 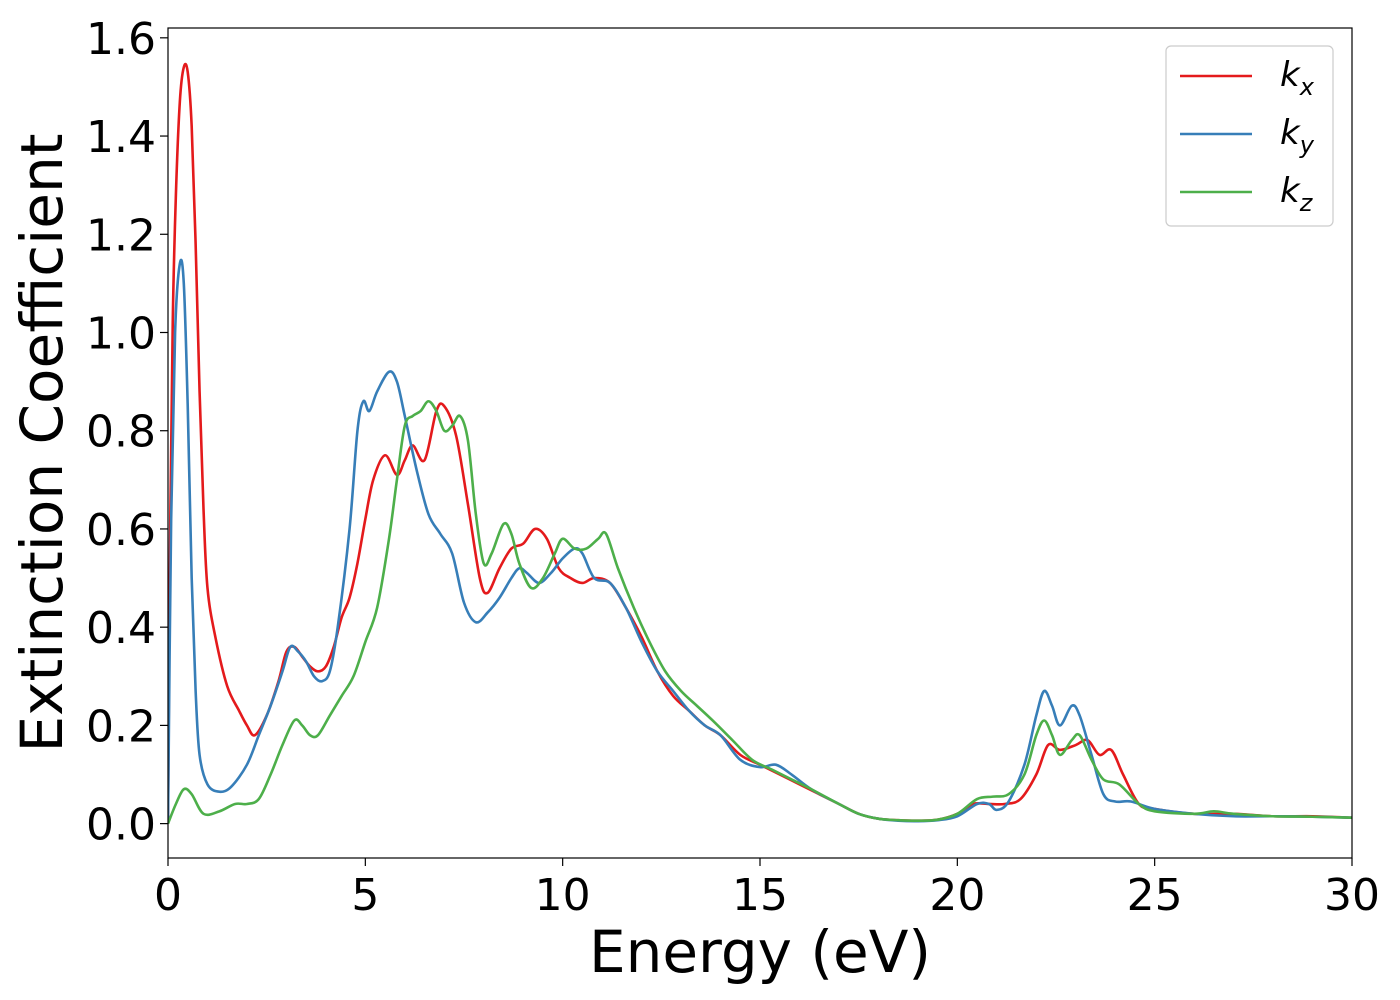 What do you see at coordinates (563, 895) in the screenshot?
I see `x-tick-label: 10` at bounding box center [563, 895].